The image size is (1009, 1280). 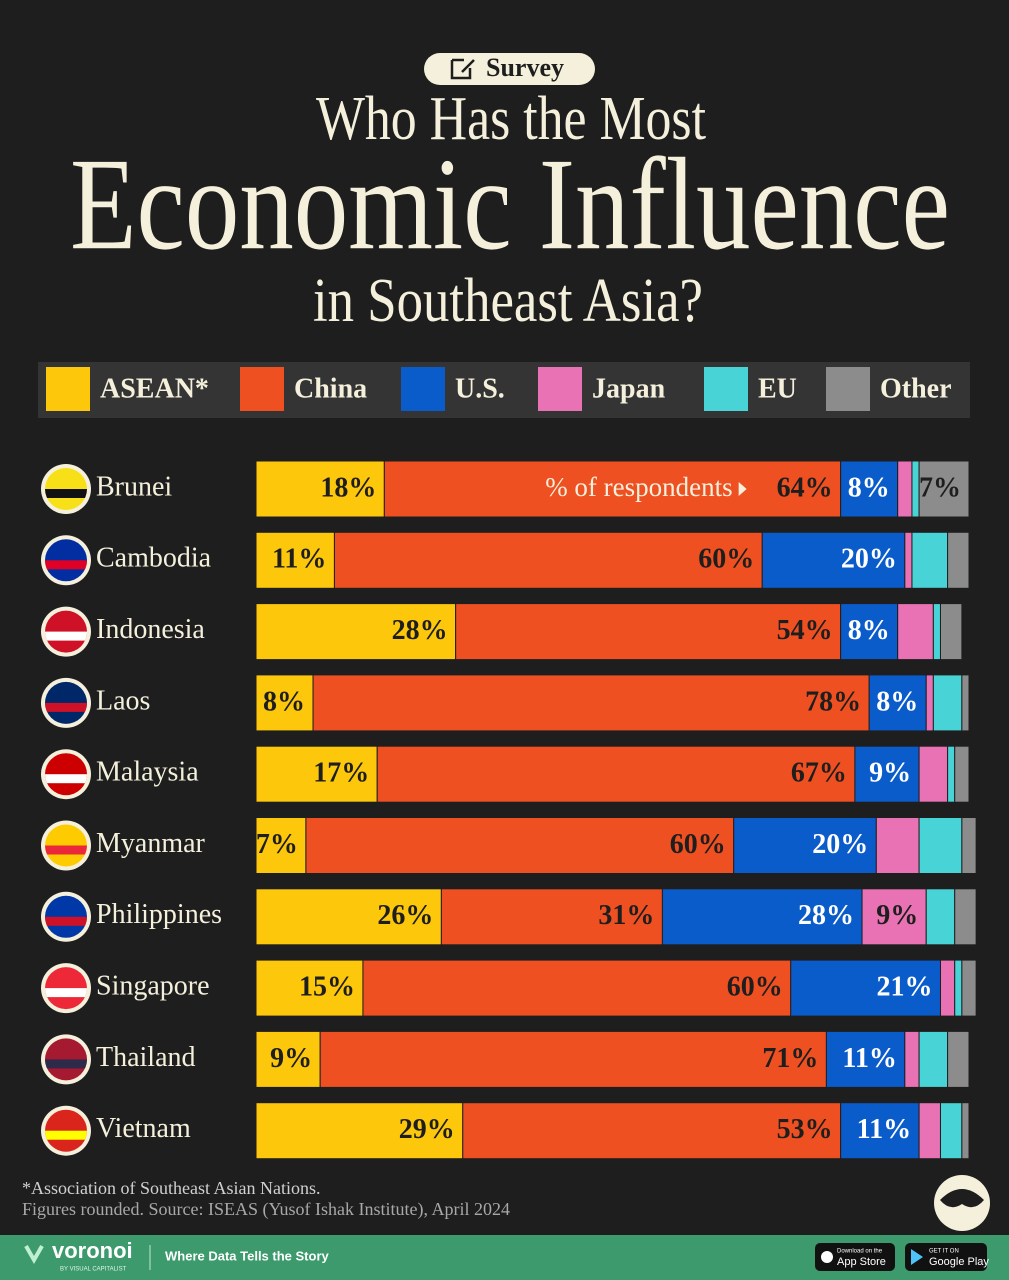 I want to click on country-label: Myanmar, so click(x=151, y=843).